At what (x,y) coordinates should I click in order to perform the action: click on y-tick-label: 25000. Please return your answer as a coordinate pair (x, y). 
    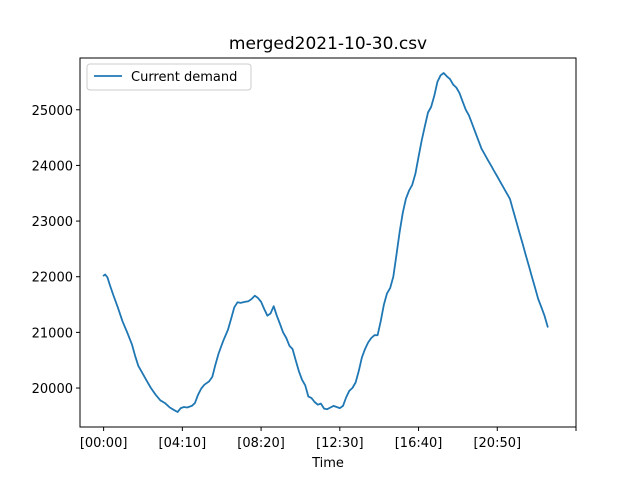
    Looking at the image, I should click on (52, 111).